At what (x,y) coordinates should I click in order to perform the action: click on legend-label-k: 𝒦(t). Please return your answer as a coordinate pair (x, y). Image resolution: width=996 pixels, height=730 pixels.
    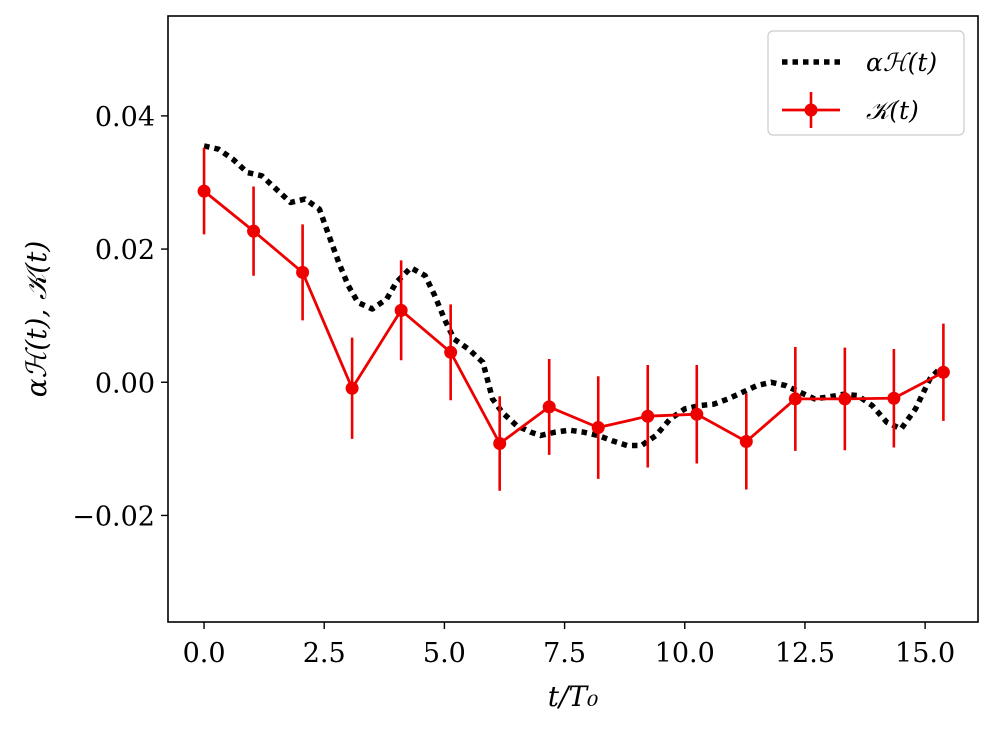
    Looking at the image, I should click on (892, 110).